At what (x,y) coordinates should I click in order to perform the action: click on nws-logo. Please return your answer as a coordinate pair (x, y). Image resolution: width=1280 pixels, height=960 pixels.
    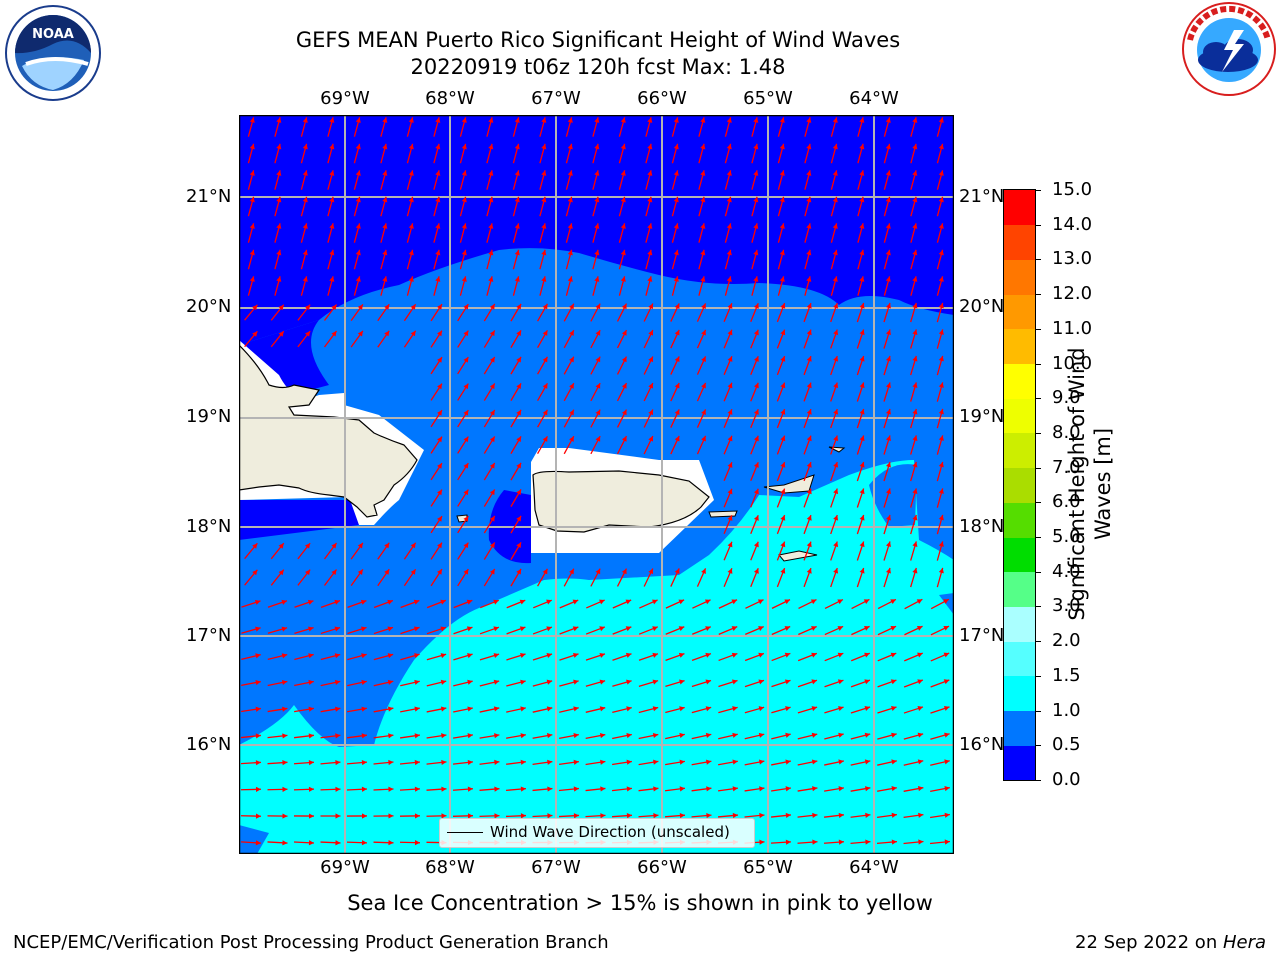
    Looking at the image, I should click on (1229, 49).